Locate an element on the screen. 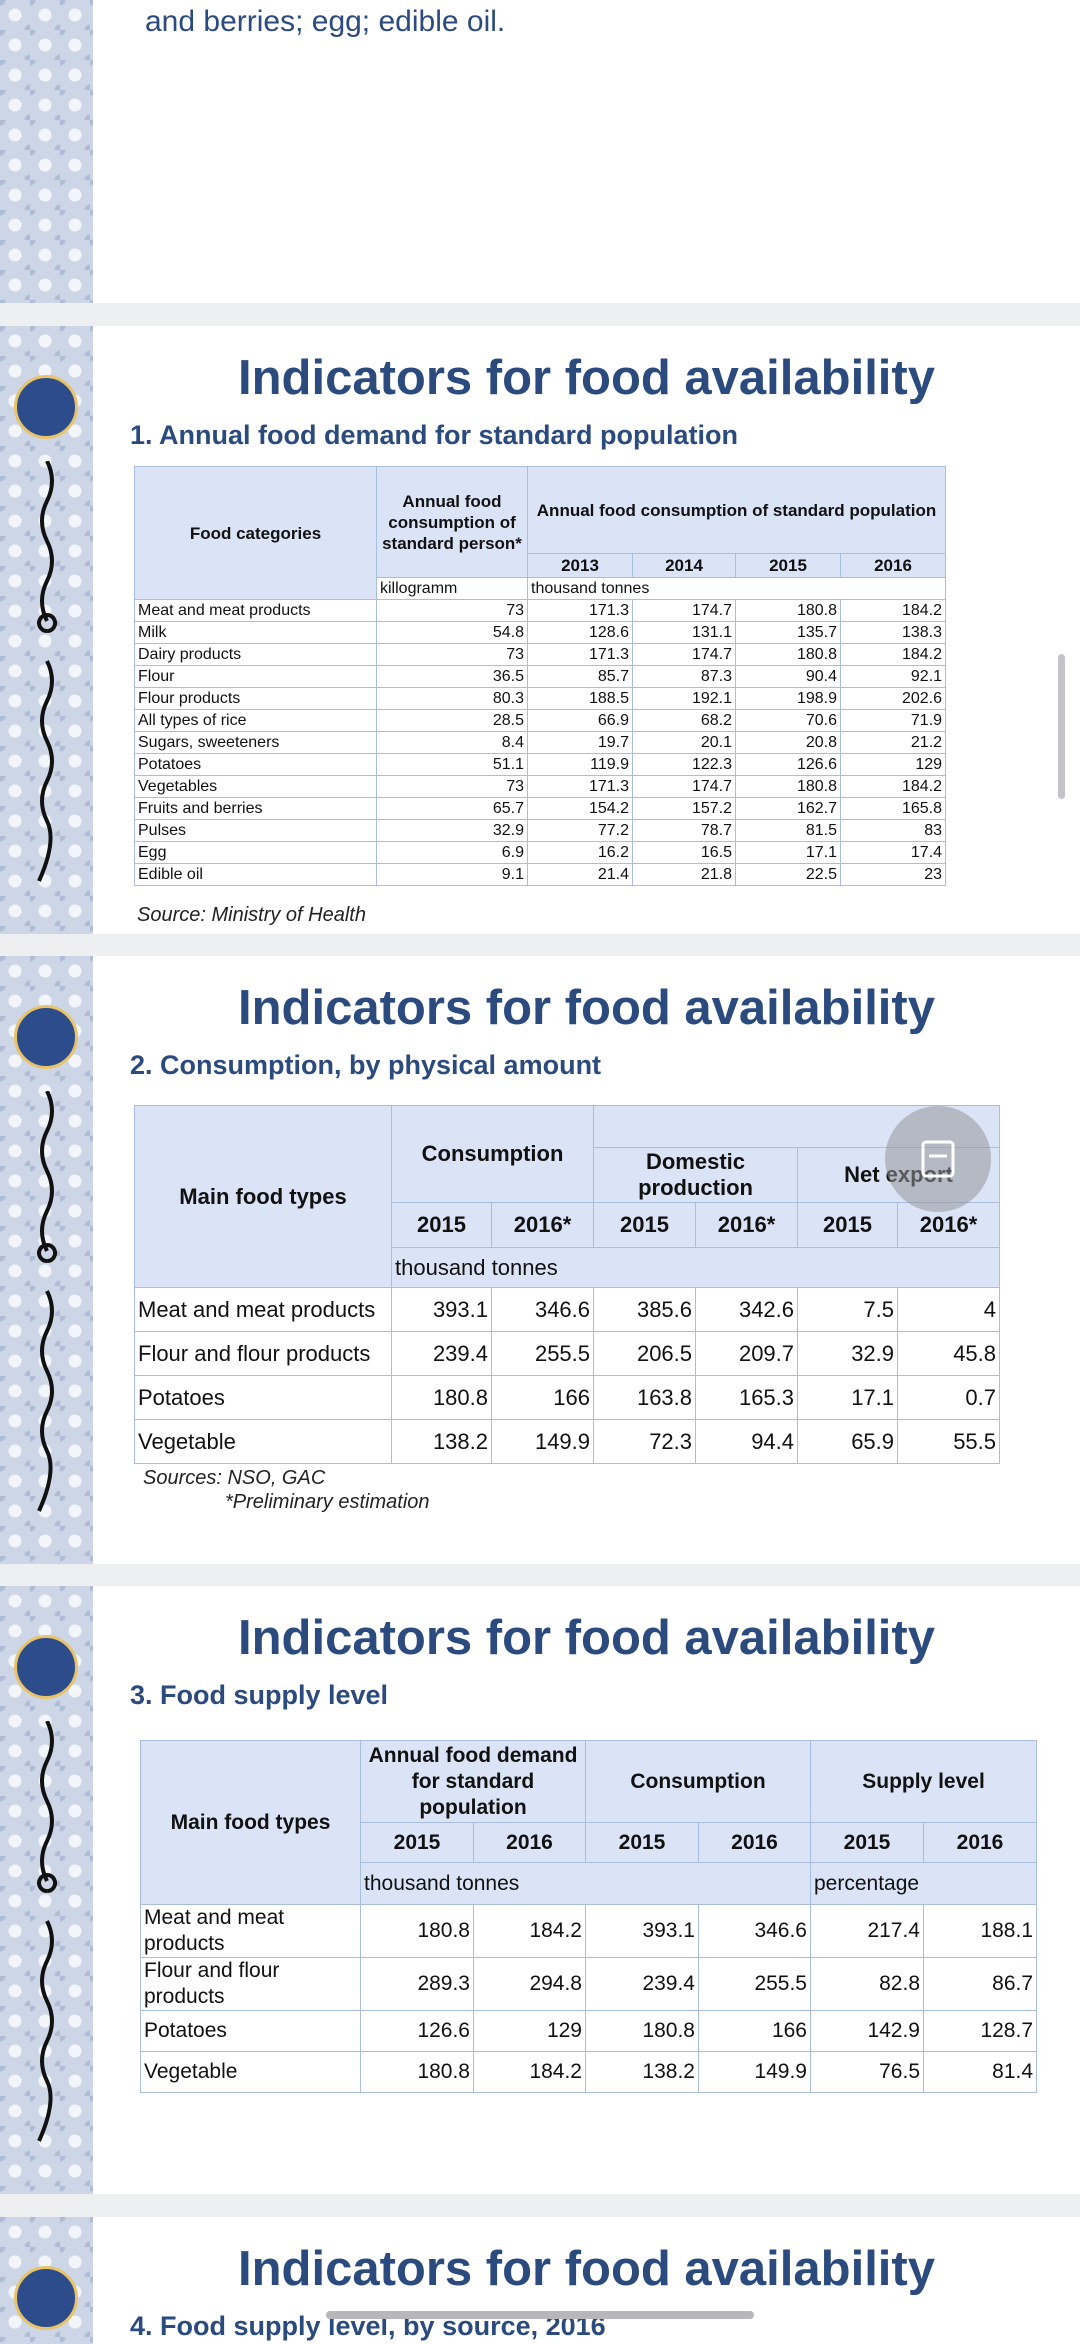 This screenshot has width=1080, height=2344. value-cell: 8.4 is located at coordinates (452, 742).